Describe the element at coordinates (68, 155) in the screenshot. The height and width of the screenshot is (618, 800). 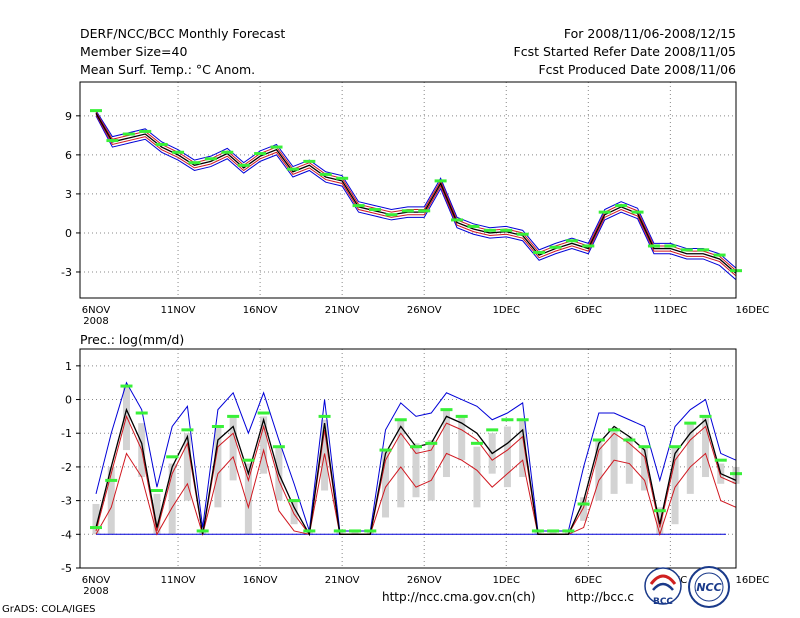
I see `temp-ytick-label: 6` at that location.